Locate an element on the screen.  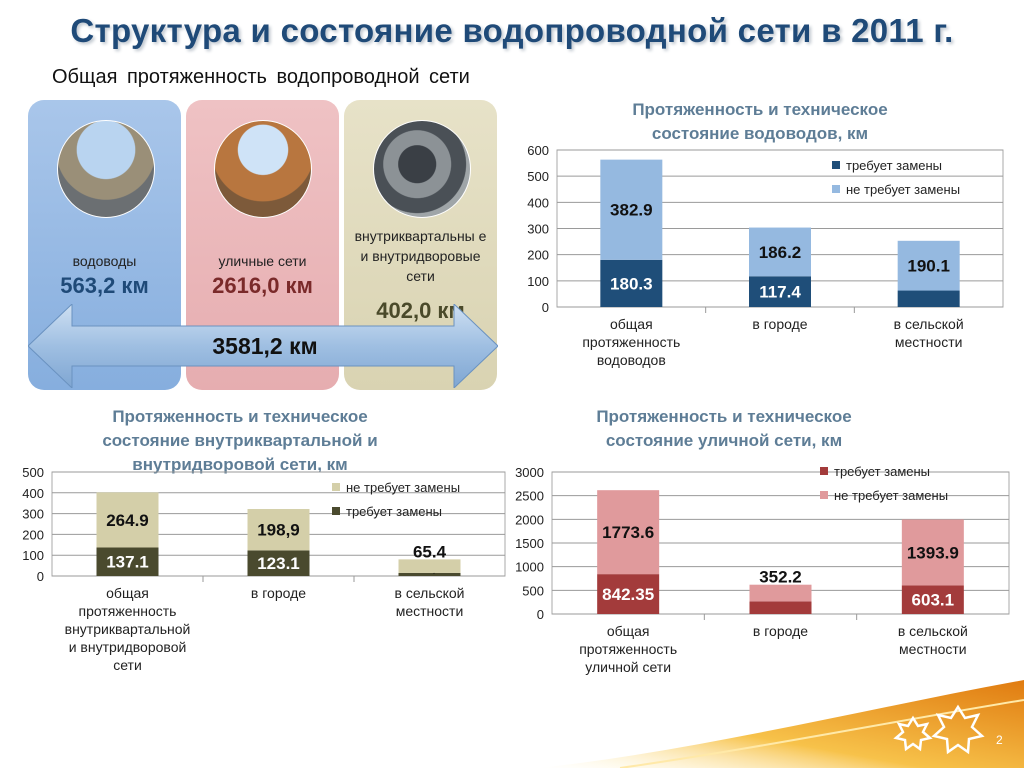
data-label: 1773.6 is located at coordinates (628, 532).